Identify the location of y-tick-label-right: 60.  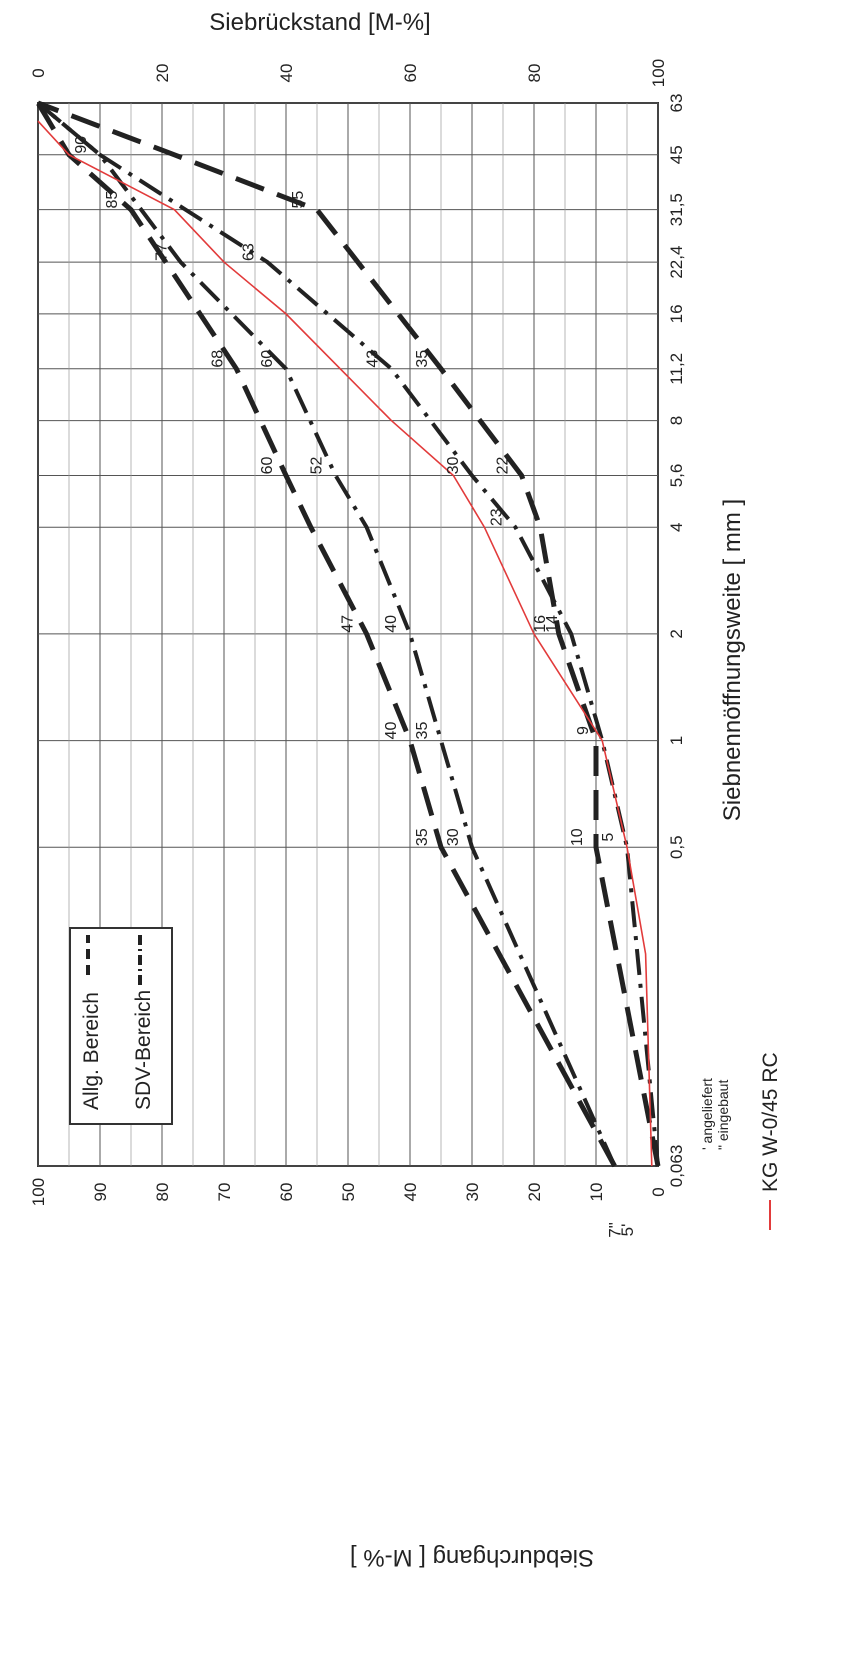
(410, 73).